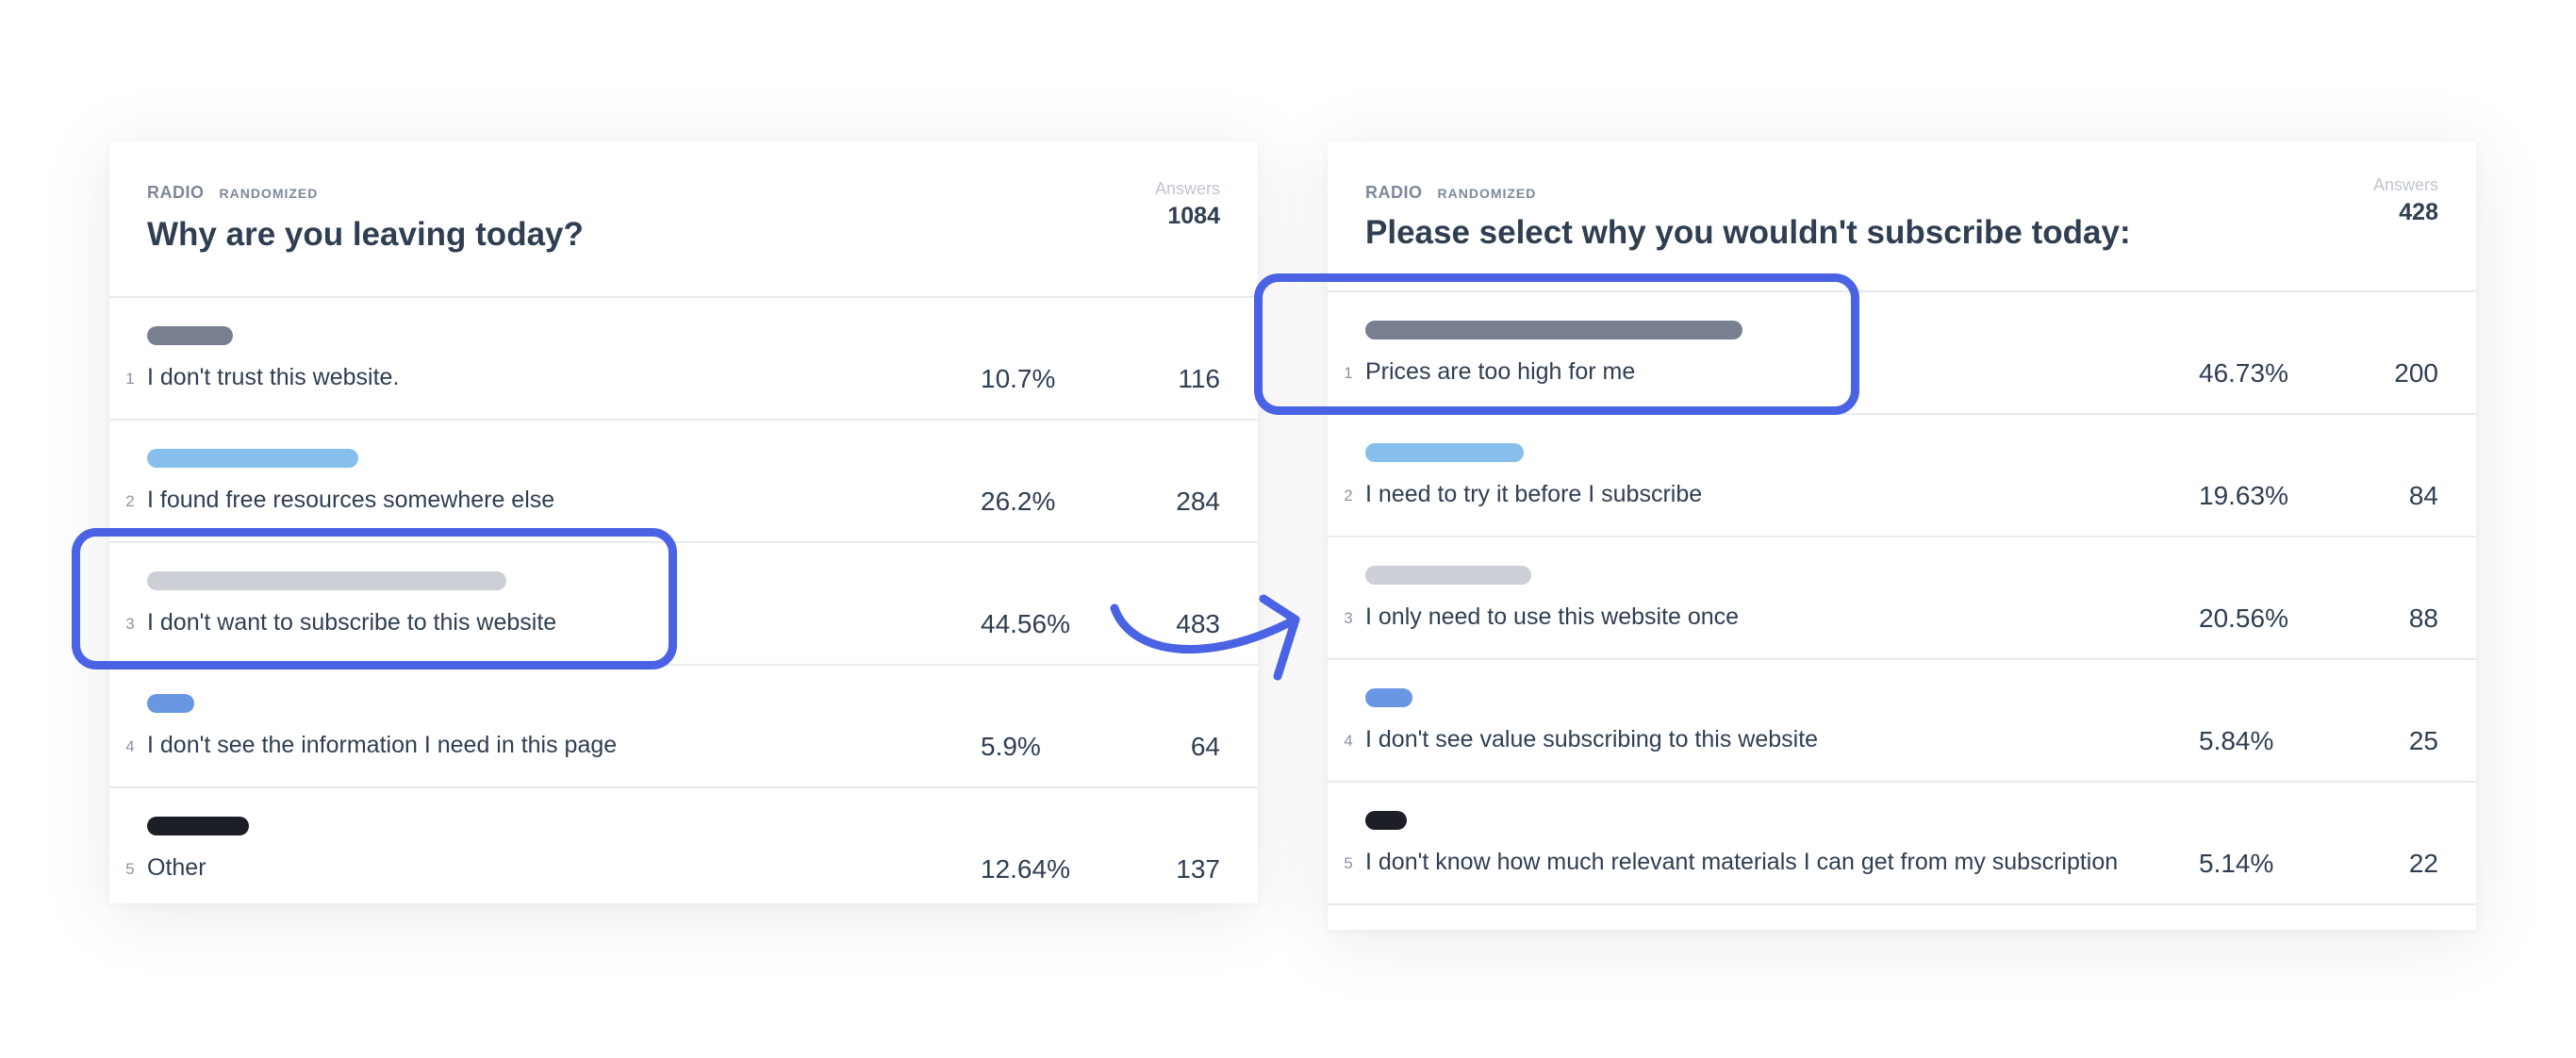  I want to click on answer-count: 25, so click(2423, 740).